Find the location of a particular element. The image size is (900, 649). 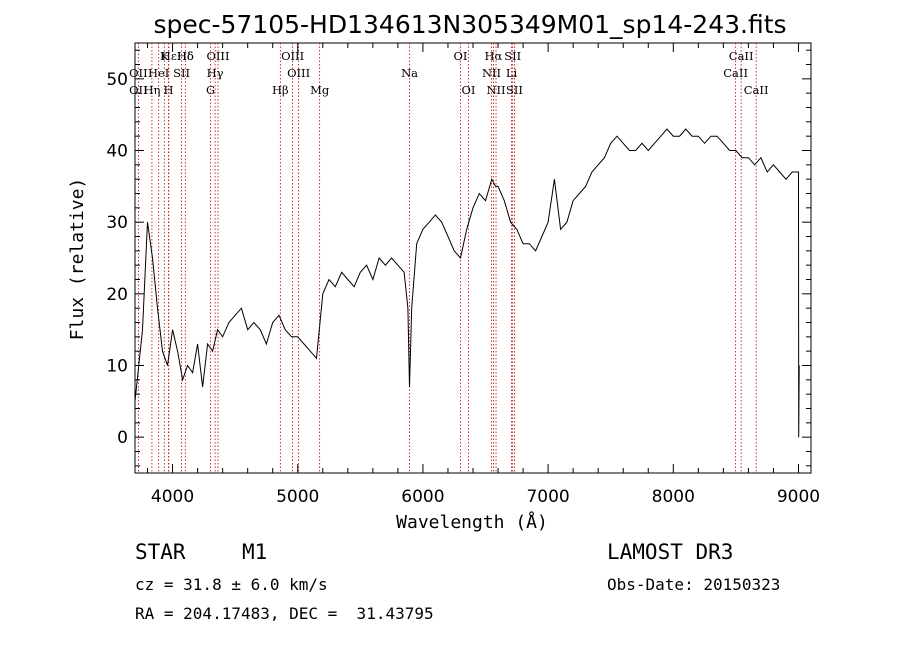

line-label-caii-8498: CaII is located at coordinates (735, 73).